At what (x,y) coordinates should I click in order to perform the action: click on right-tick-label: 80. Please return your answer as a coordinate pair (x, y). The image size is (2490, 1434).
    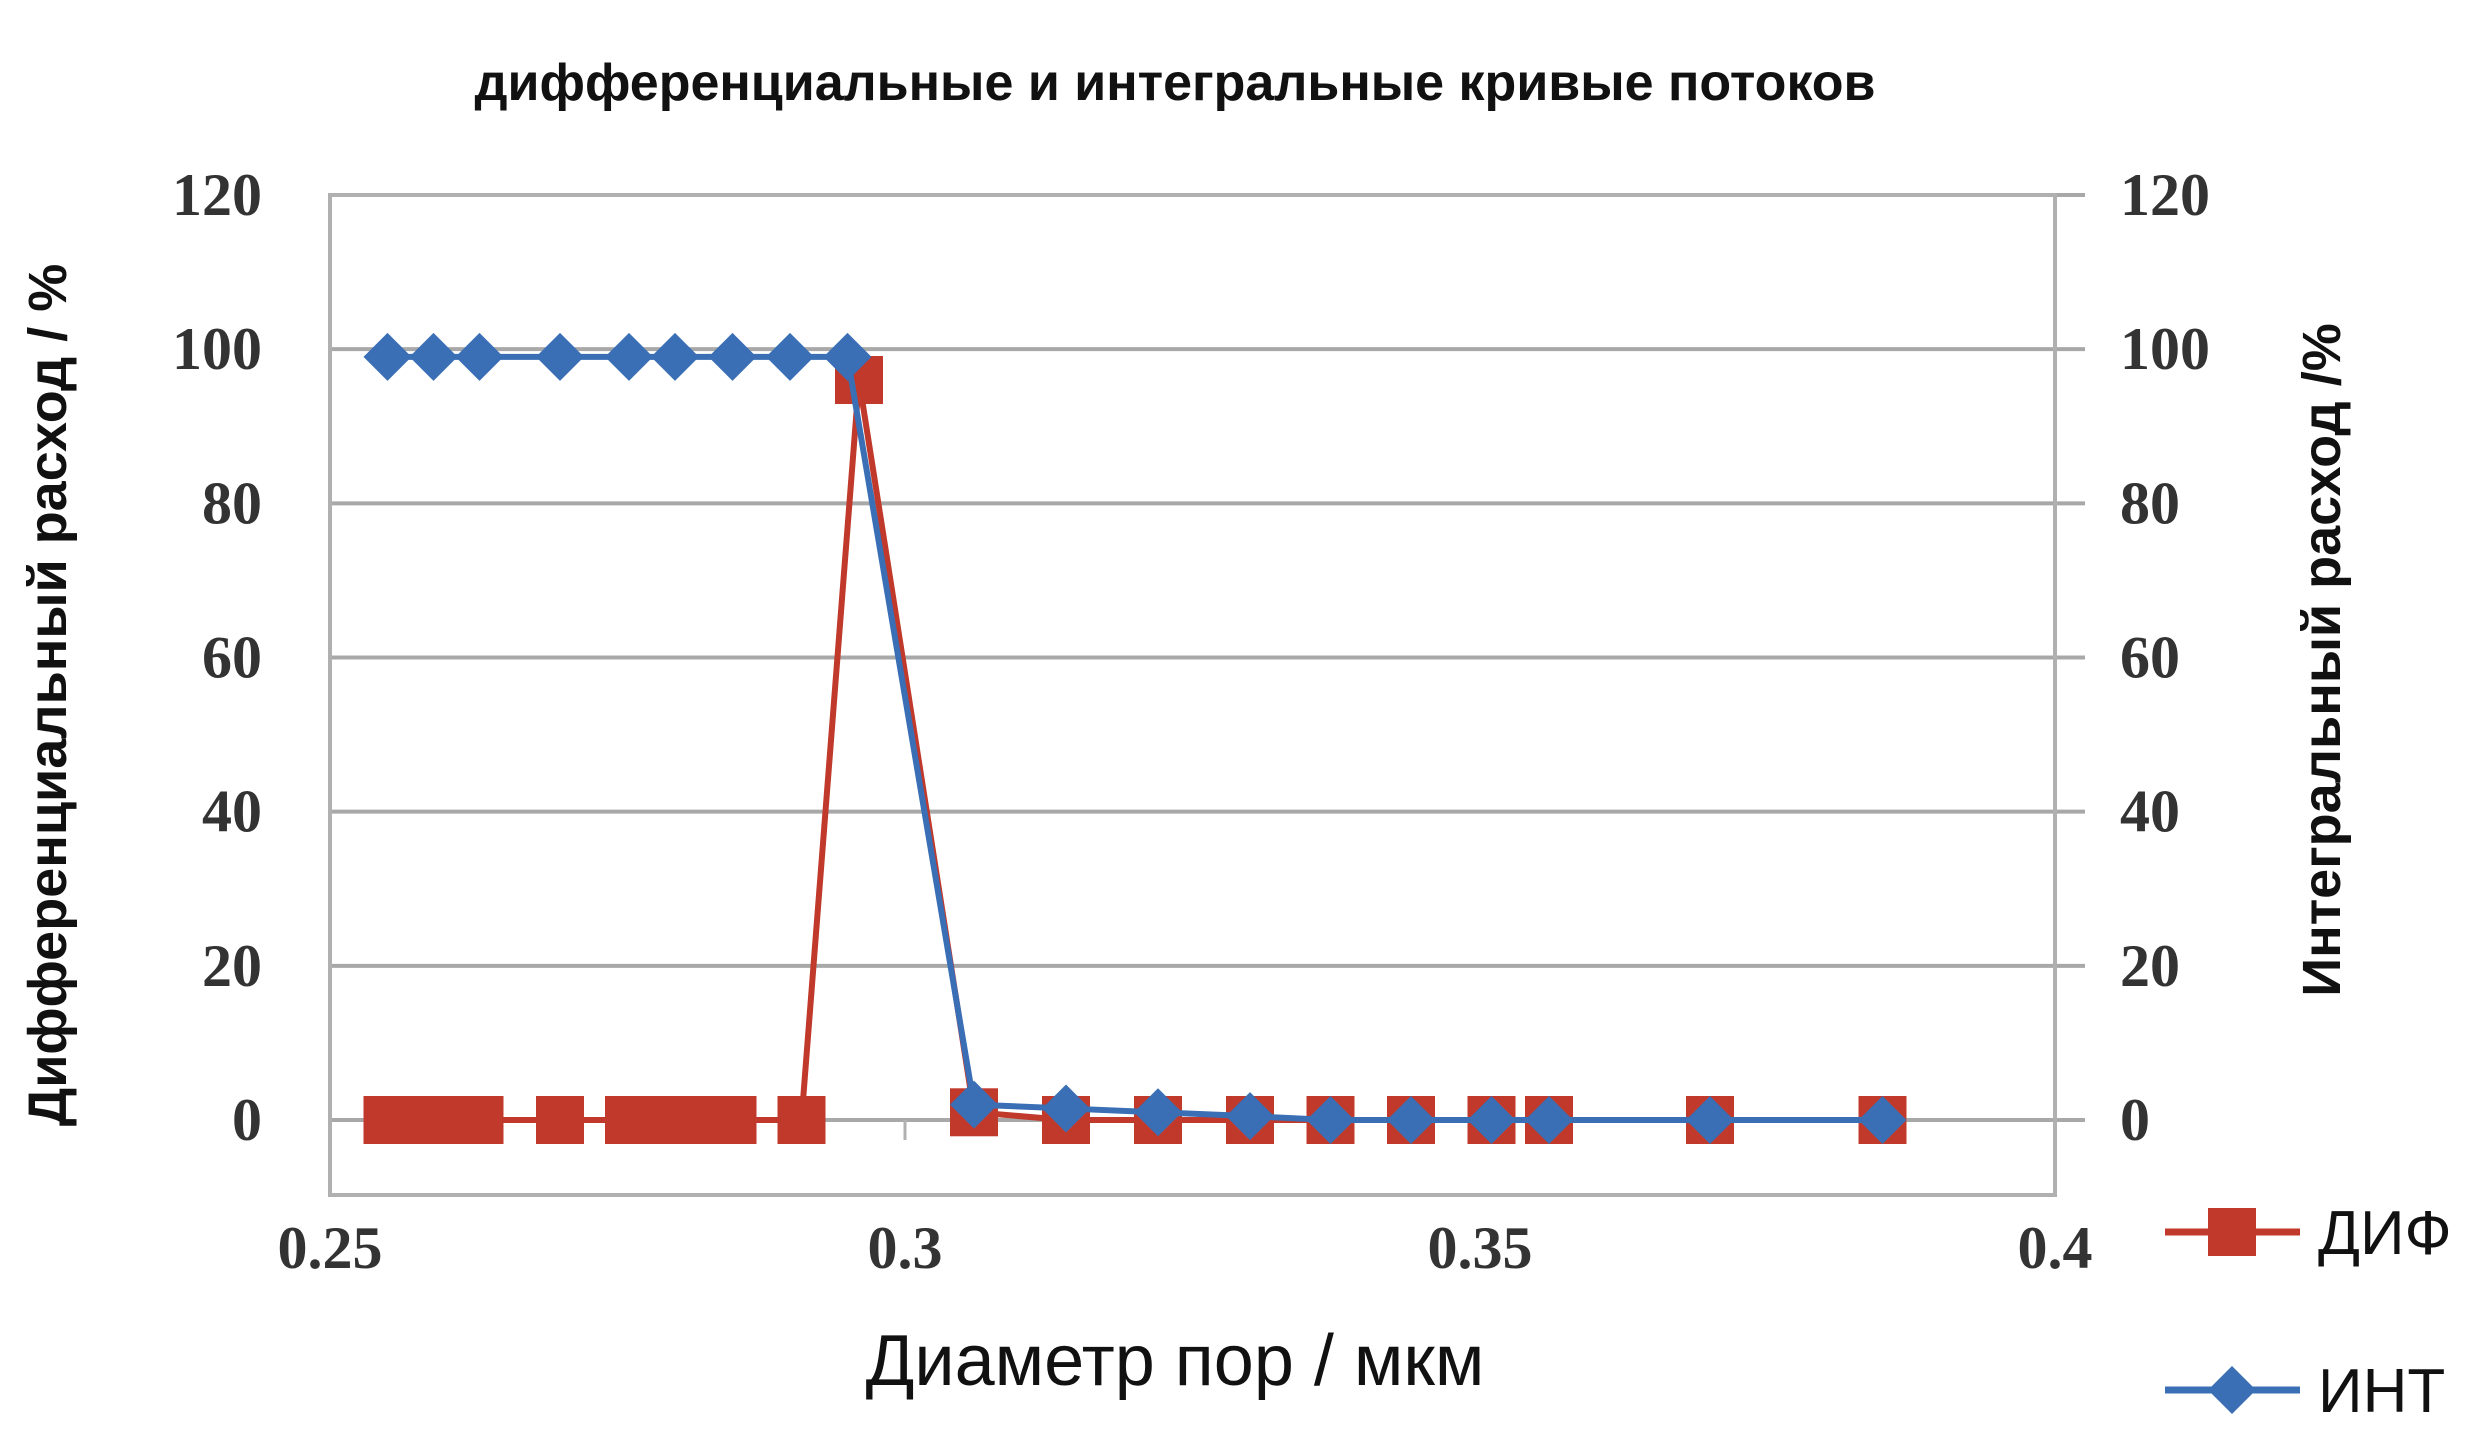
    Looking at the image, I should click on (2150, 503).